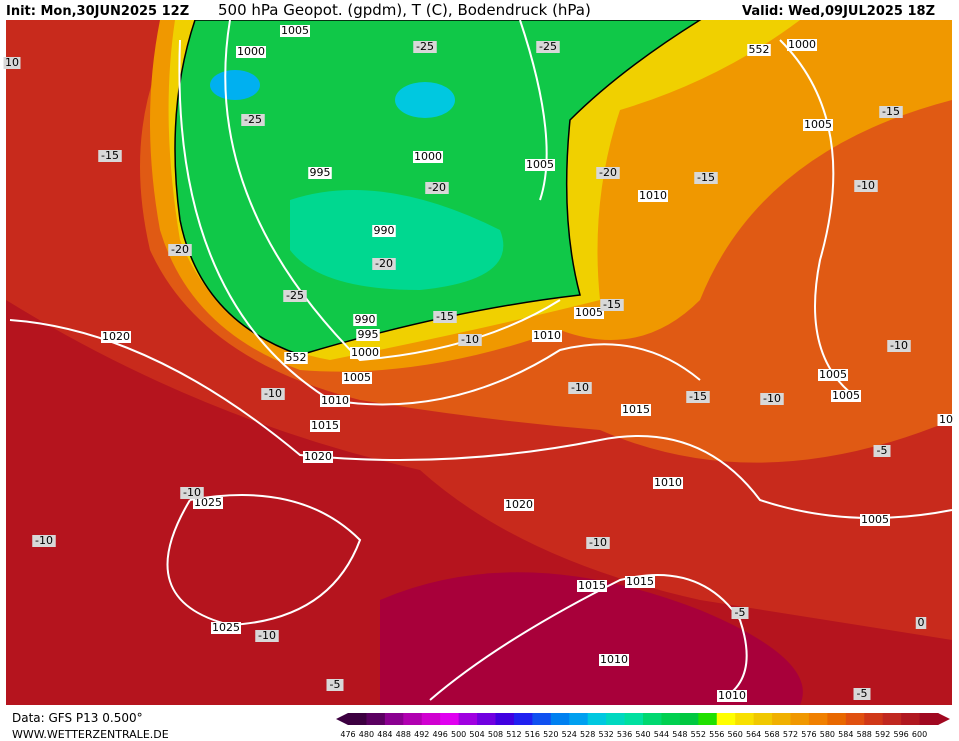 The height and width of the screenshot is (741, 959). Describe the element at coordinates (384, 734) in the screenshot. I see `colorbar-label: 484` at that location.